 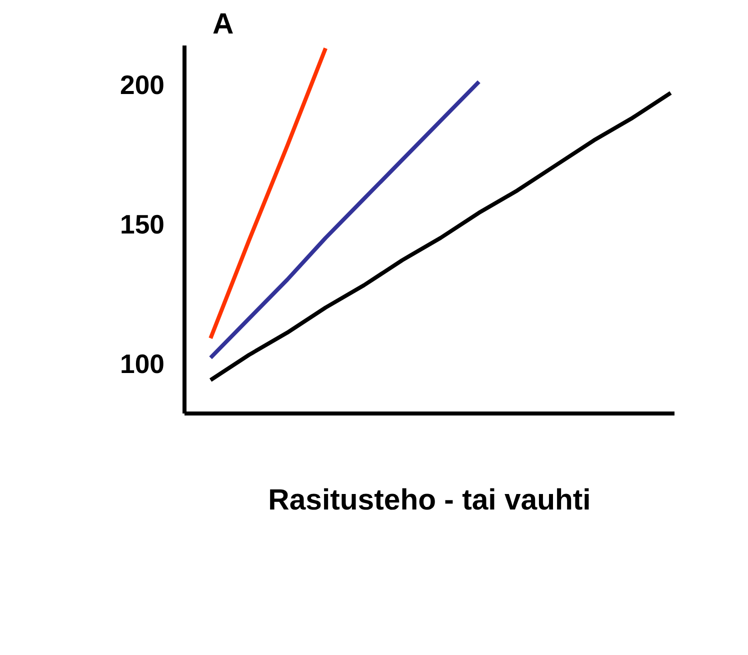 I want to click on y-tick-label: 200, so click(x=142, y=85).